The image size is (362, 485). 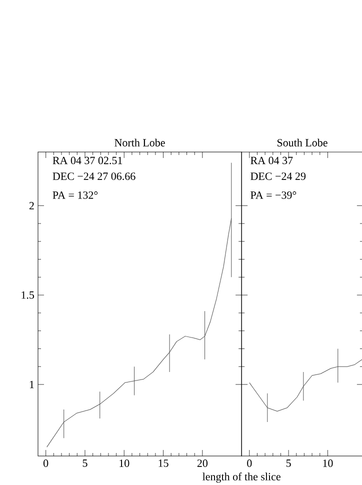 I want to click on annotation: RA 04 37 02.51, so click(x=87, y=160).